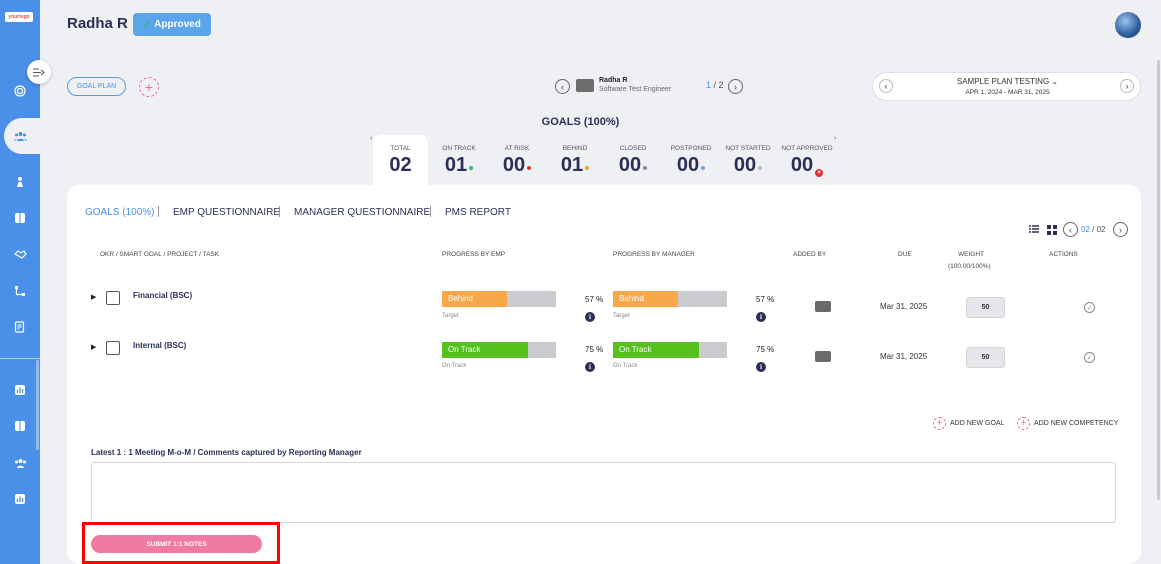  What do you see at coordinates (1007, 81) in the screenshot?
I see `plan-title: SAMPLE PLAN TESTING ⌄` at bounding box center [1007, 81].